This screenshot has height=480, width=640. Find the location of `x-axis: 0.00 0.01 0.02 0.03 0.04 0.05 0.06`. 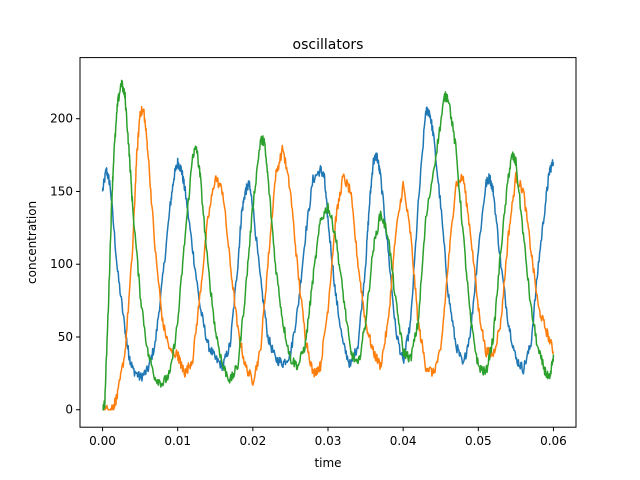

x-axis: 0.00 0.01 0.02 0.03 0.04 0.05 0.06 is located at coordinates (328, 437).